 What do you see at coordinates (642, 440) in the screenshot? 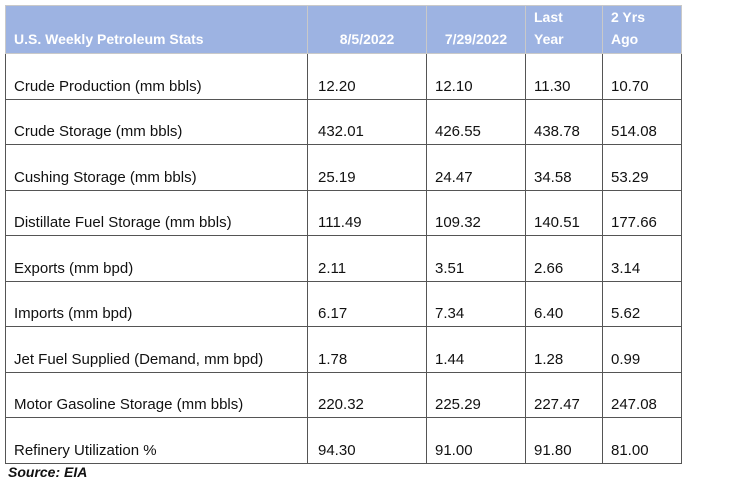
I see `cell-two-years-ago: 81.00` at bounding box center [642, 440].